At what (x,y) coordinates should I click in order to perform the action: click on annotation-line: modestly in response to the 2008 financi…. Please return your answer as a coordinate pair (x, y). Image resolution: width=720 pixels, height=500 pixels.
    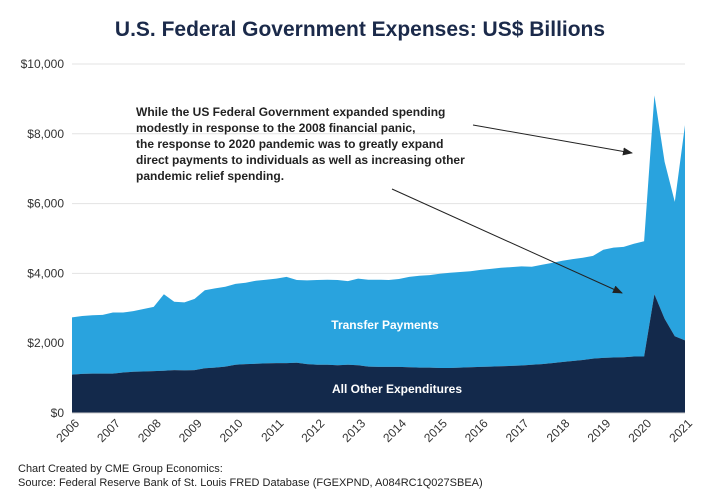
    Looking at the image, I should click on (276, 128).